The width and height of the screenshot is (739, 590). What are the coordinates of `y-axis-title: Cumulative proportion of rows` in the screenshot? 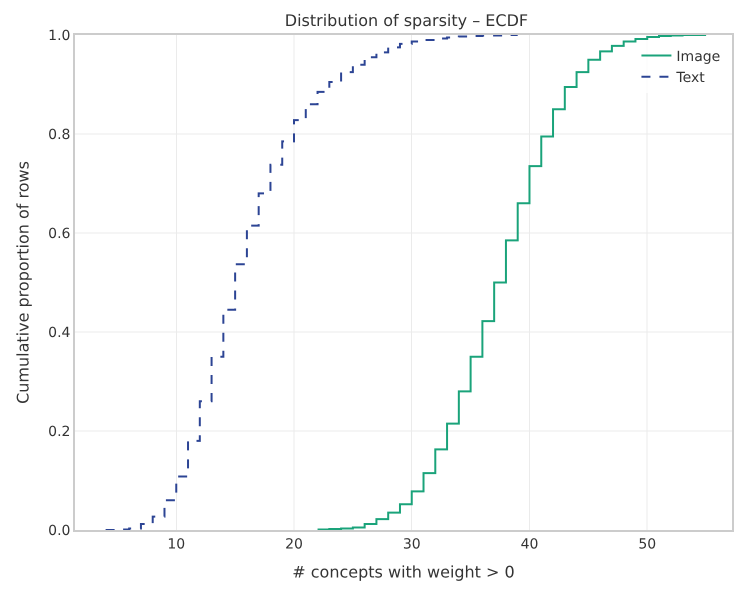 It's located at (23, 282).